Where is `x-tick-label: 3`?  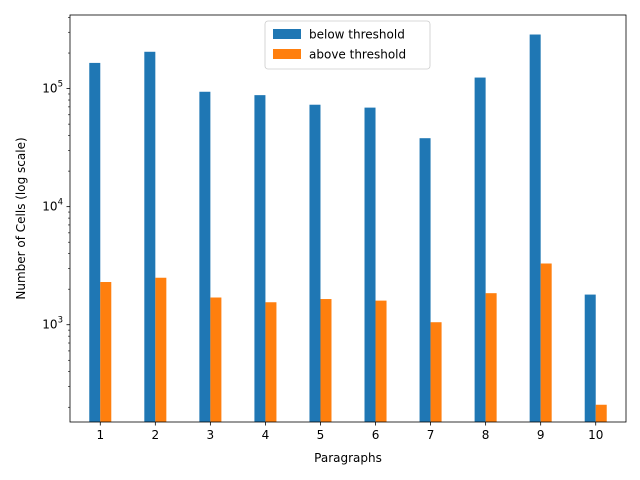 x-tick-label: 3 is located at coordinates (211, 435).